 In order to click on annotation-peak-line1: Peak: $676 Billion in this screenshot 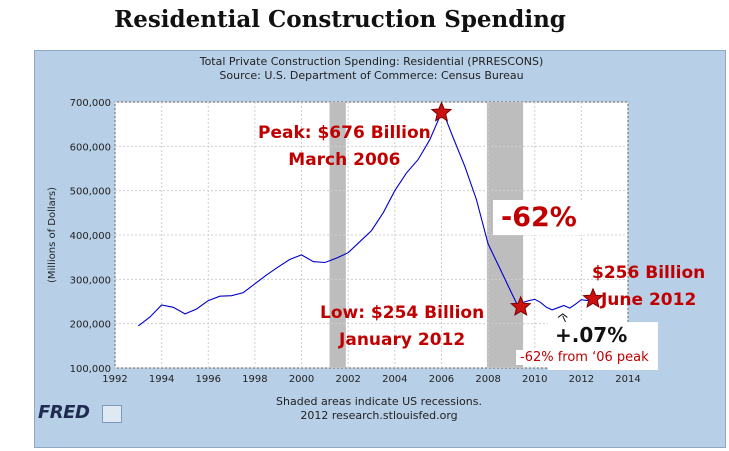, I will do `click(344, 133)`.